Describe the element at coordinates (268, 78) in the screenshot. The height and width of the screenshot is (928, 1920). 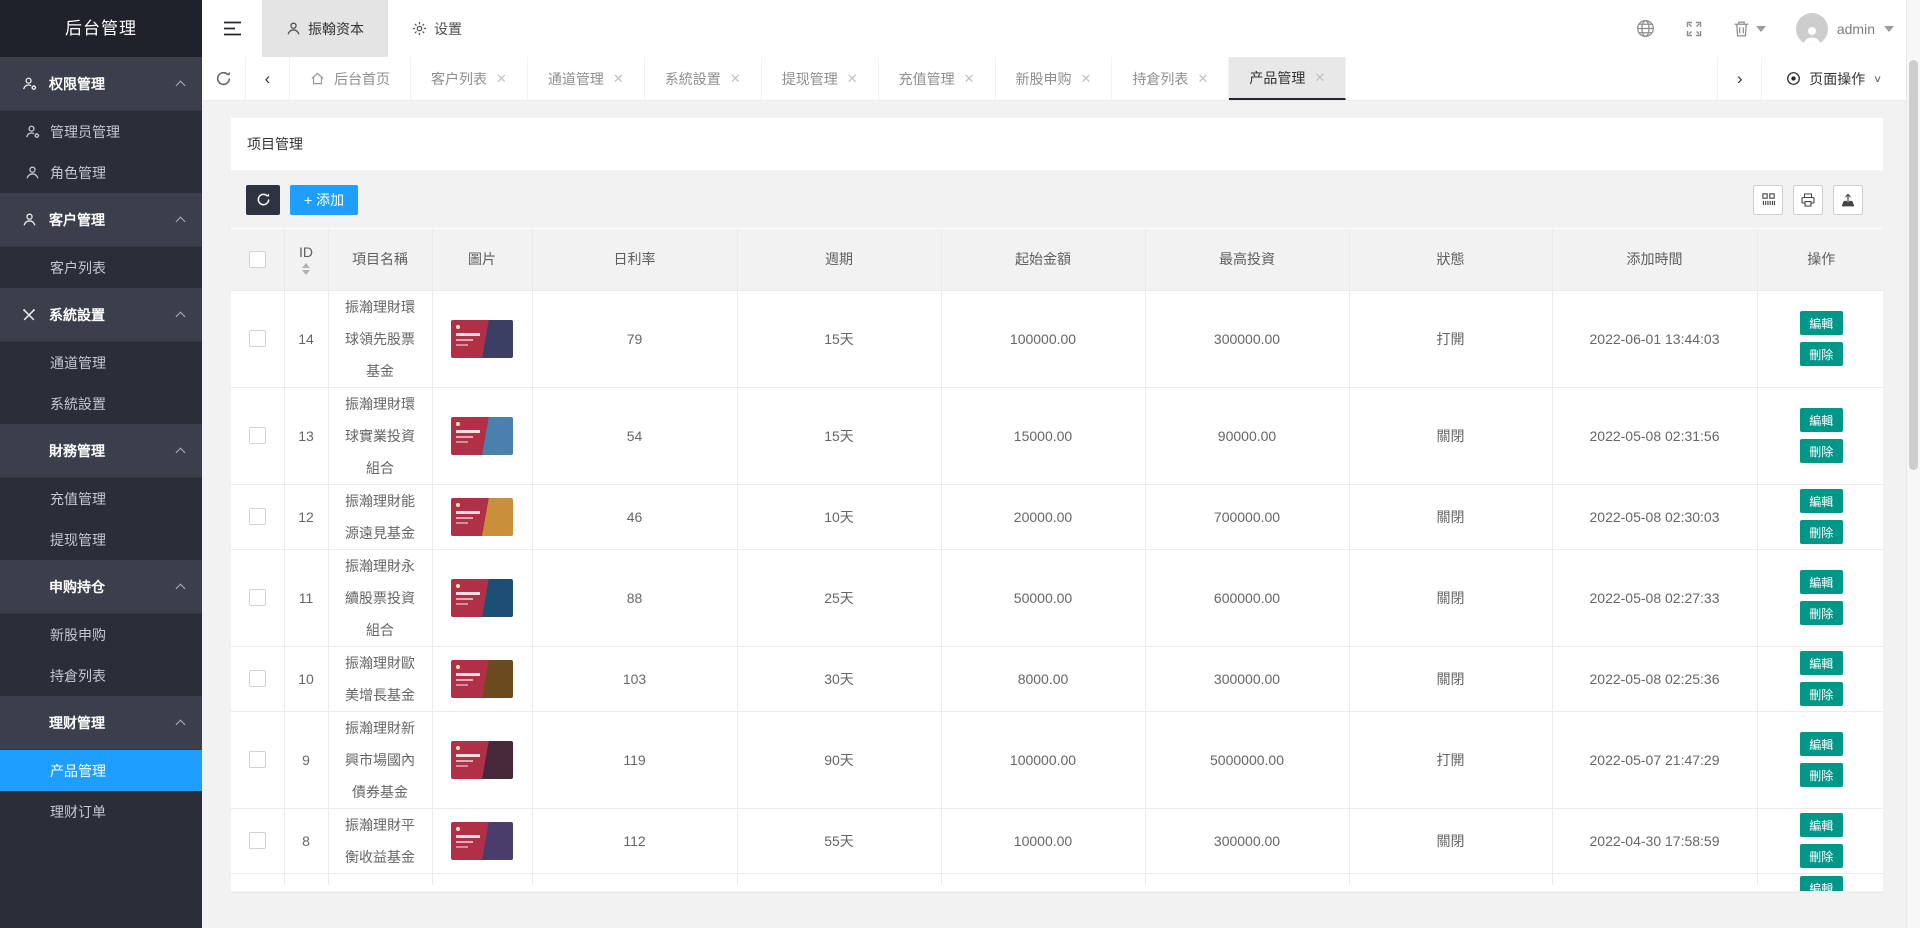
I see `scroll-tabs-left-icon: ‹` at that location.